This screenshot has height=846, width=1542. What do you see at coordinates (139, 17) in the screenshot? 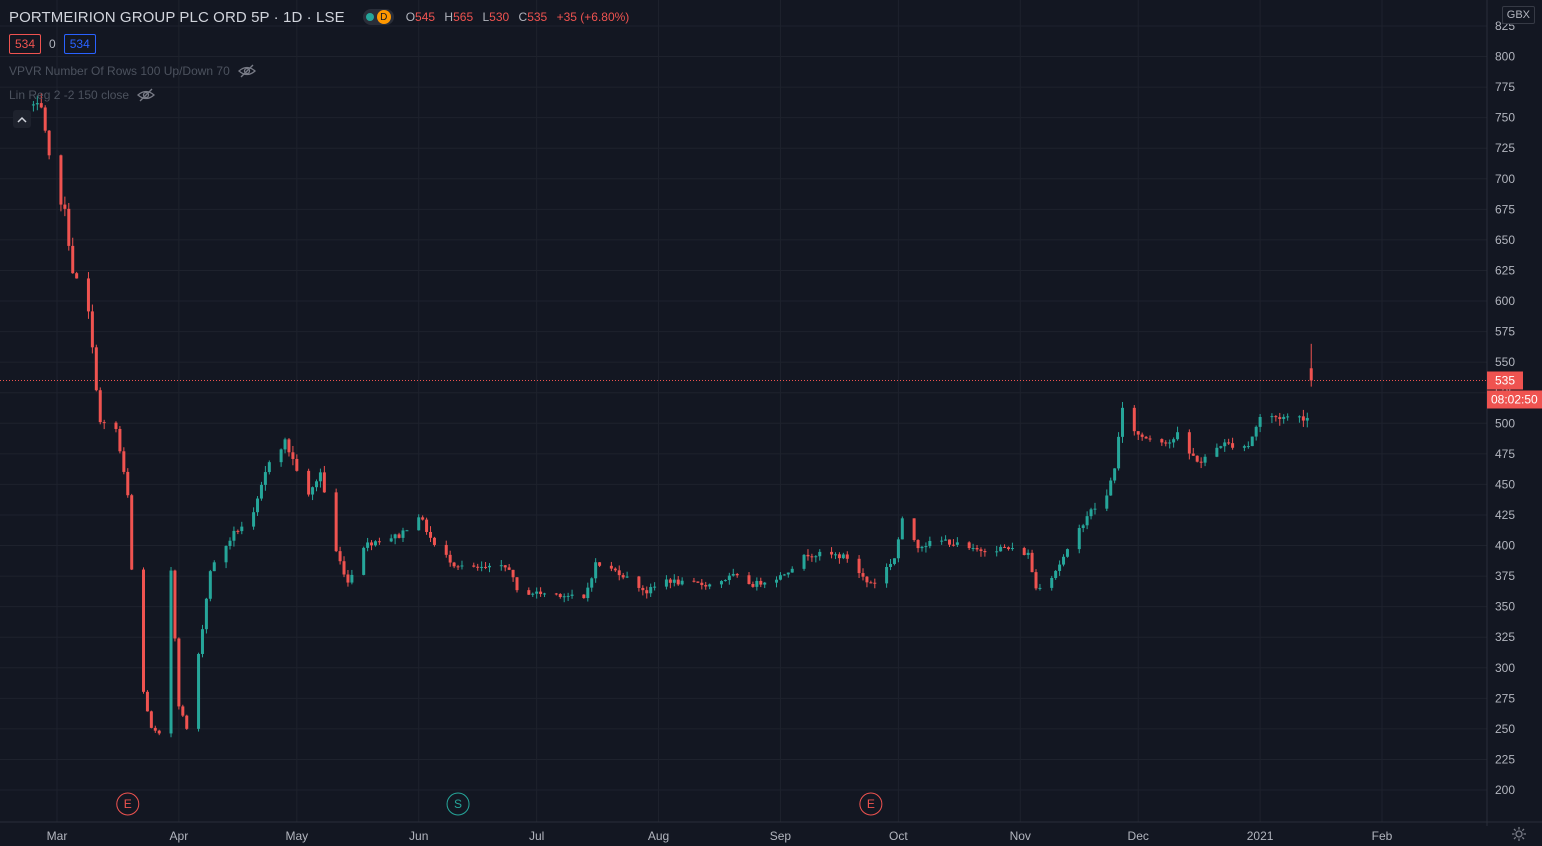
I see `symbol-name: PORTMEIRION GROUP PLC ORD 5P` at bounding box center [139, 17].